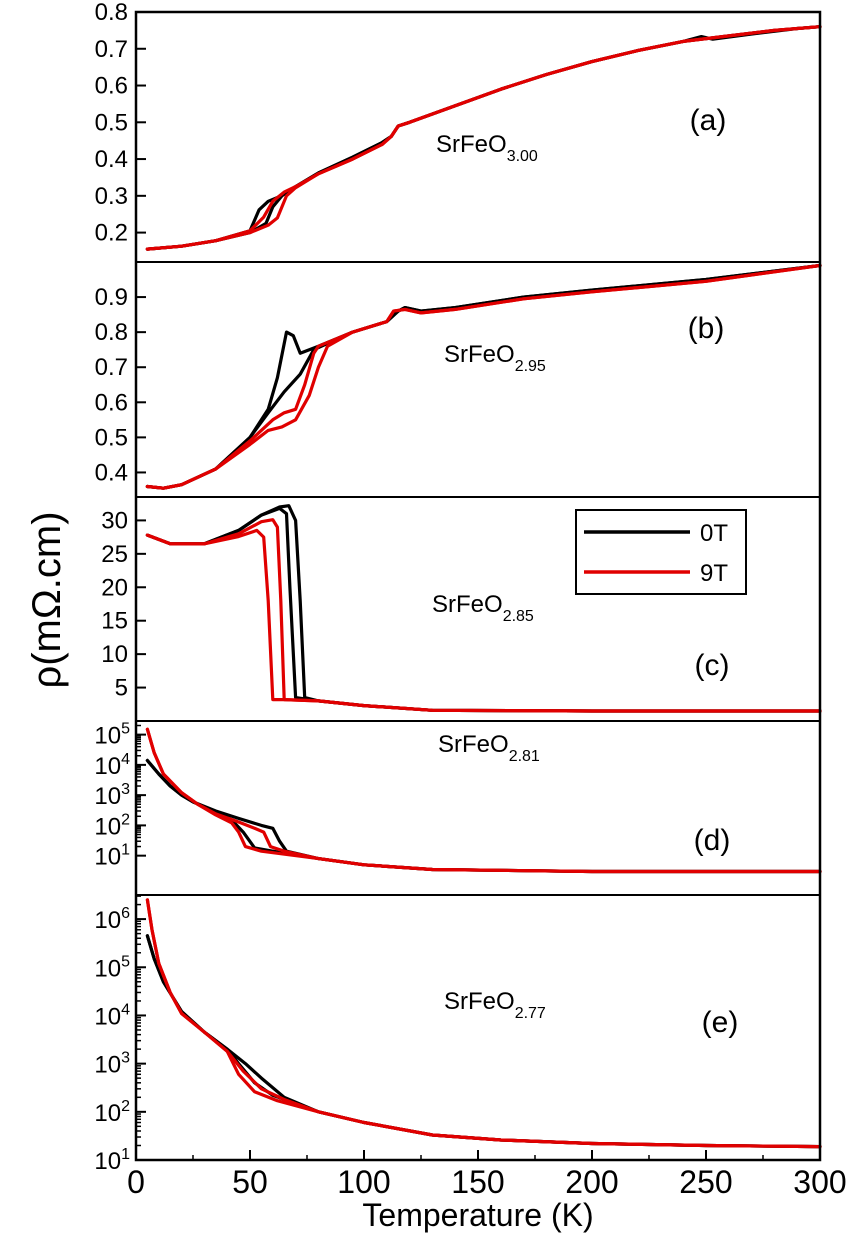 The image size is (856, 1246). What do you see at coordinates (489, 748) in the screenshot?
I see `sample-label: SrFeO2.81` at bounding box center [489, 748].